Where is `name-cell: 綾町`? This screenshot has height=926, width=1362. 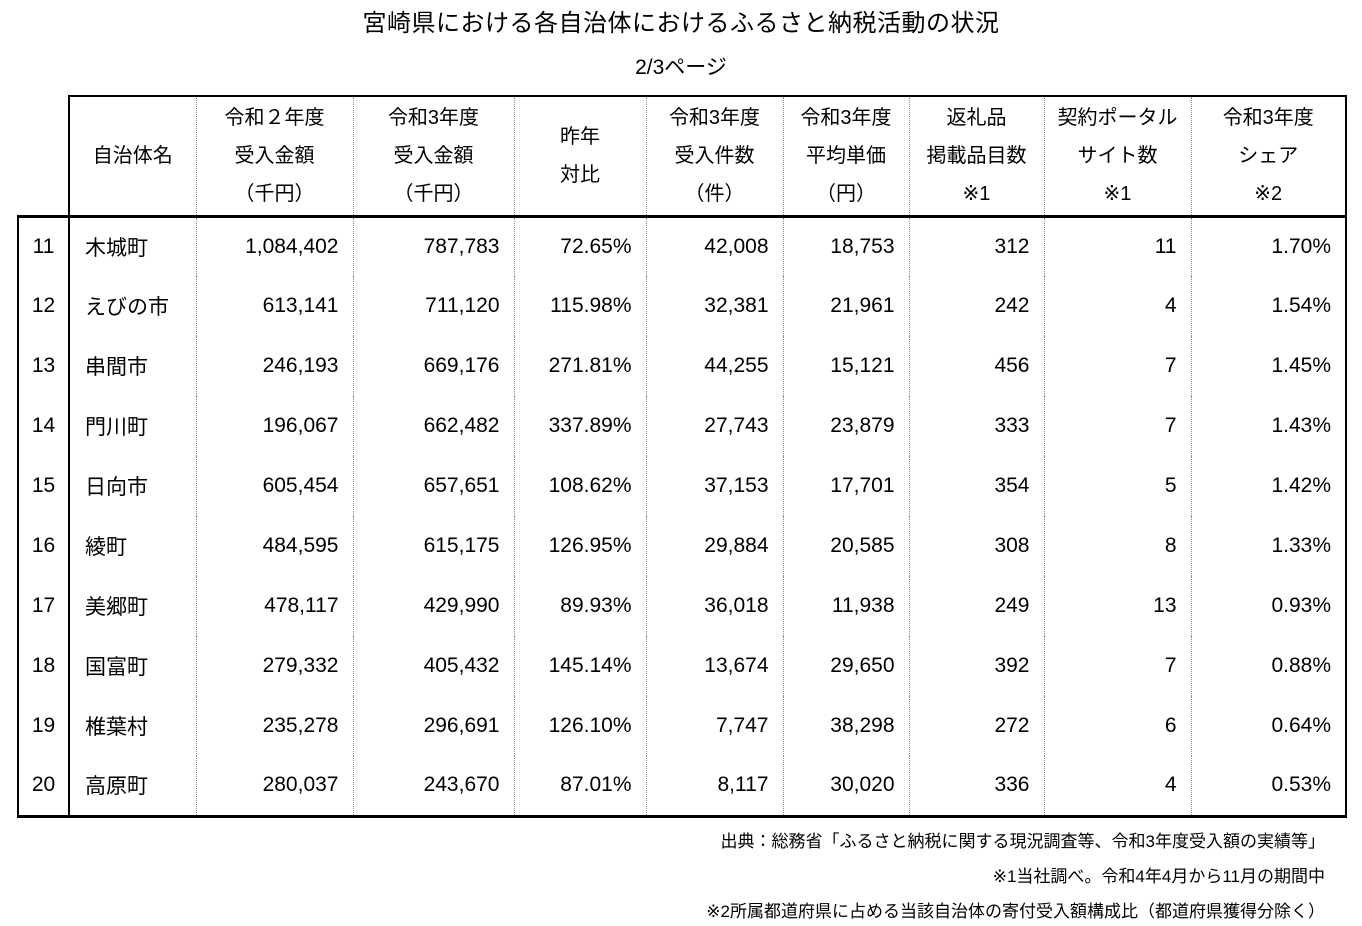
name-cell: 綾町 is located at coordinates (132, 546).